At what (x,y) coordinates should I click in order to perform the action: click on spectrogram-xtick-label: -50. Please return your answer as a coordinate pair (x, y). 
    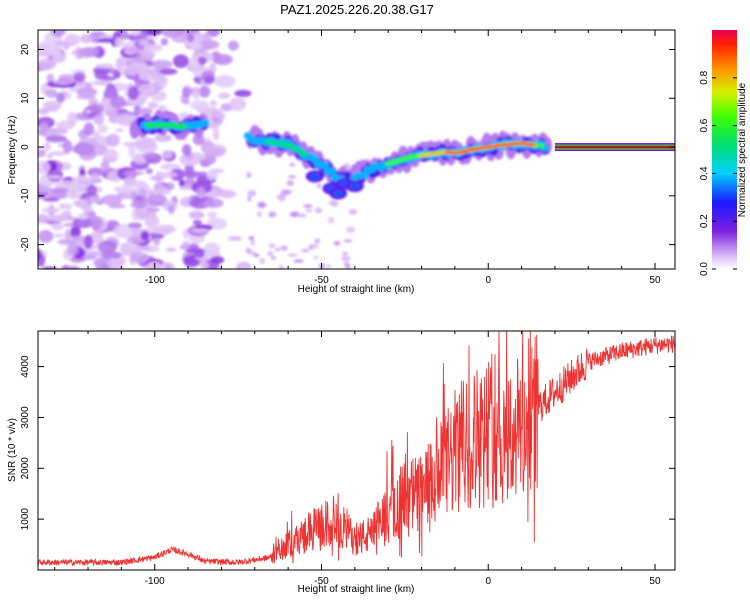
    Looking at the image, I should click on (321, 280).